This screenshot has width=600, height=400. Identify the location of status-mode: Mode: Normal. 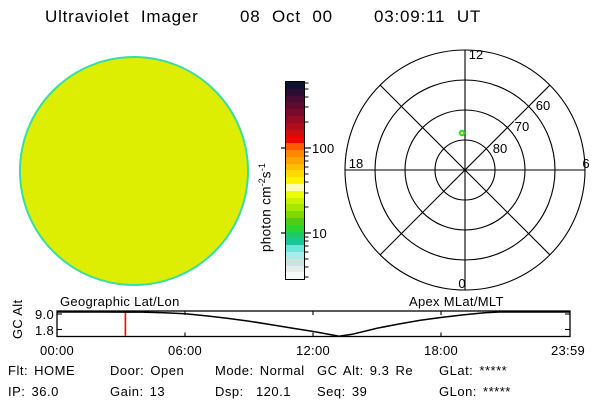
(260, 370).